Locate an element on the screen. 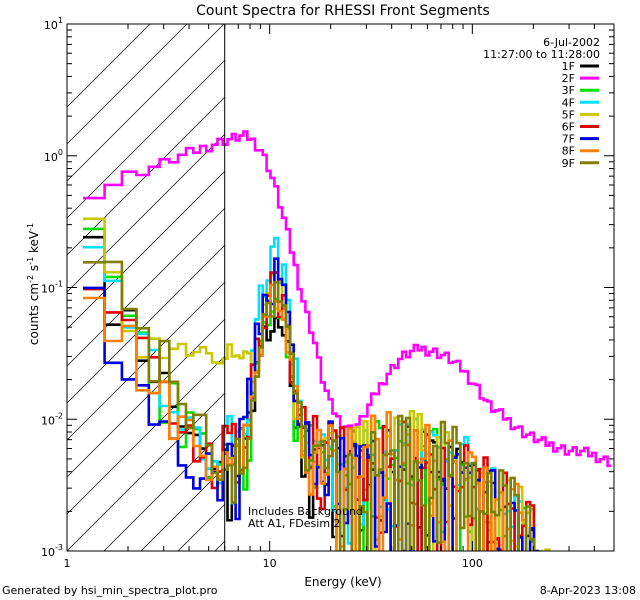  legend-label: 8F is located at coordinates (568, 151).